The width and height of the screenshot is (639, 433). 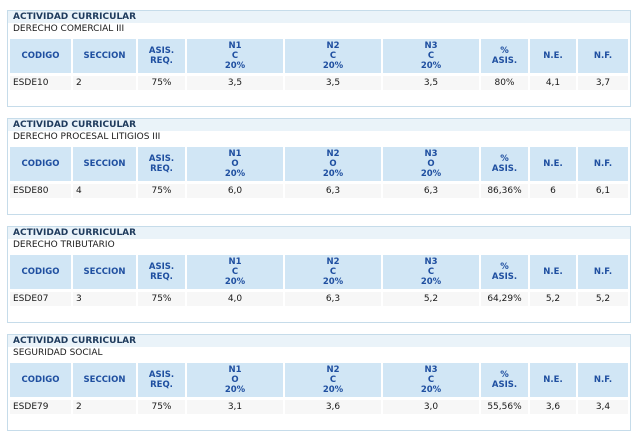 What do you see at coordinates (40, 299) in the screenshot?
I see `cell-codigo: ESDE07` at bounding box center [40, 299].